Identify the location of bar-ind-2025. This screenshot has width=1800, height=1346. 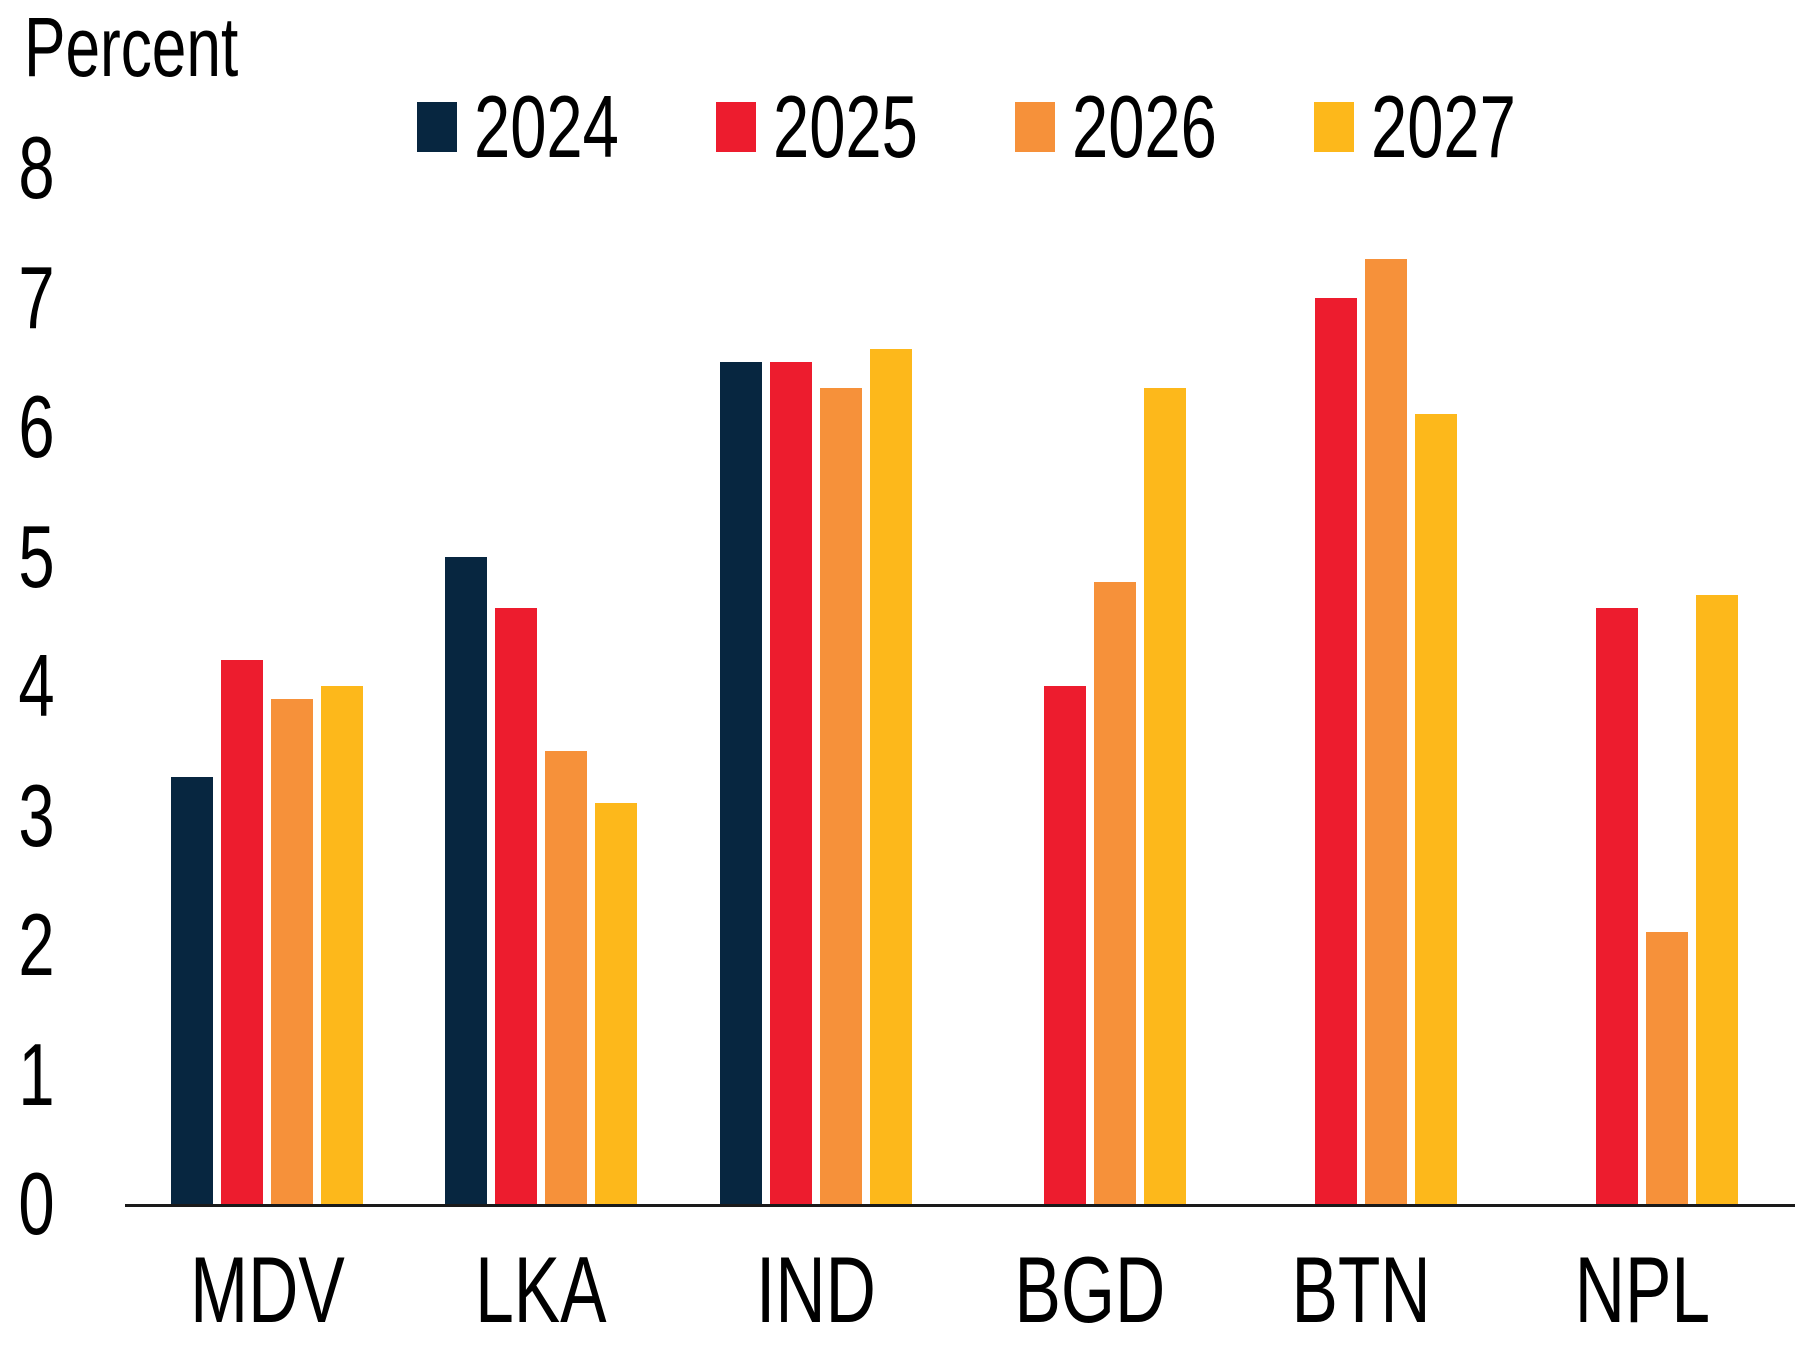
(791, 783).